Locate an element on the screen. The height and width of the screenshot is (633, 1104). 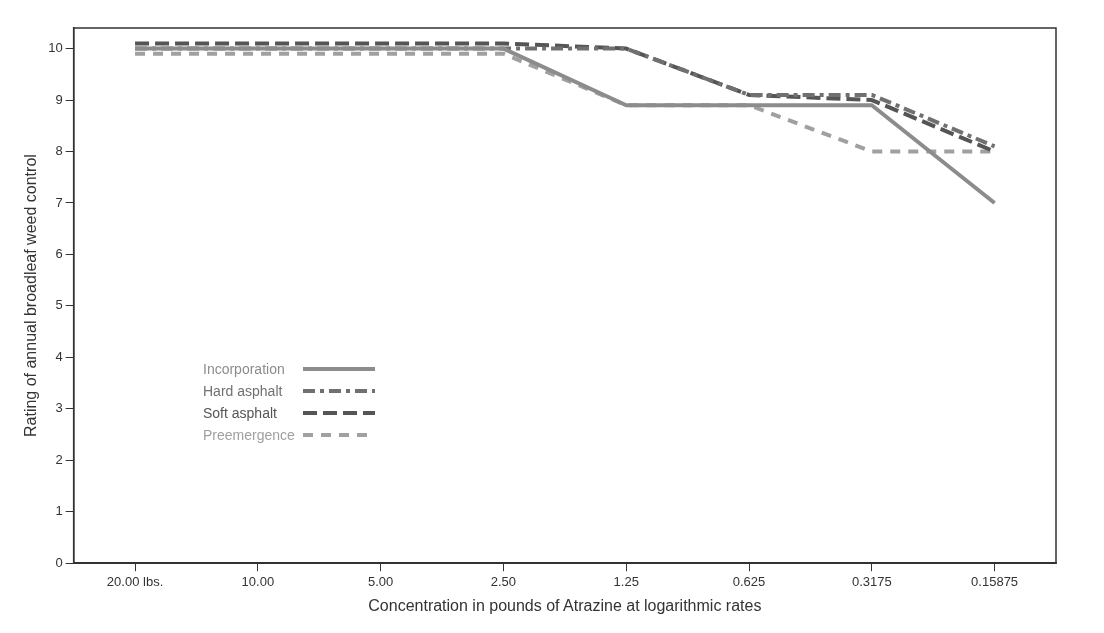
x-tick-label: 0.3175 is located at coordinates (871, 581).